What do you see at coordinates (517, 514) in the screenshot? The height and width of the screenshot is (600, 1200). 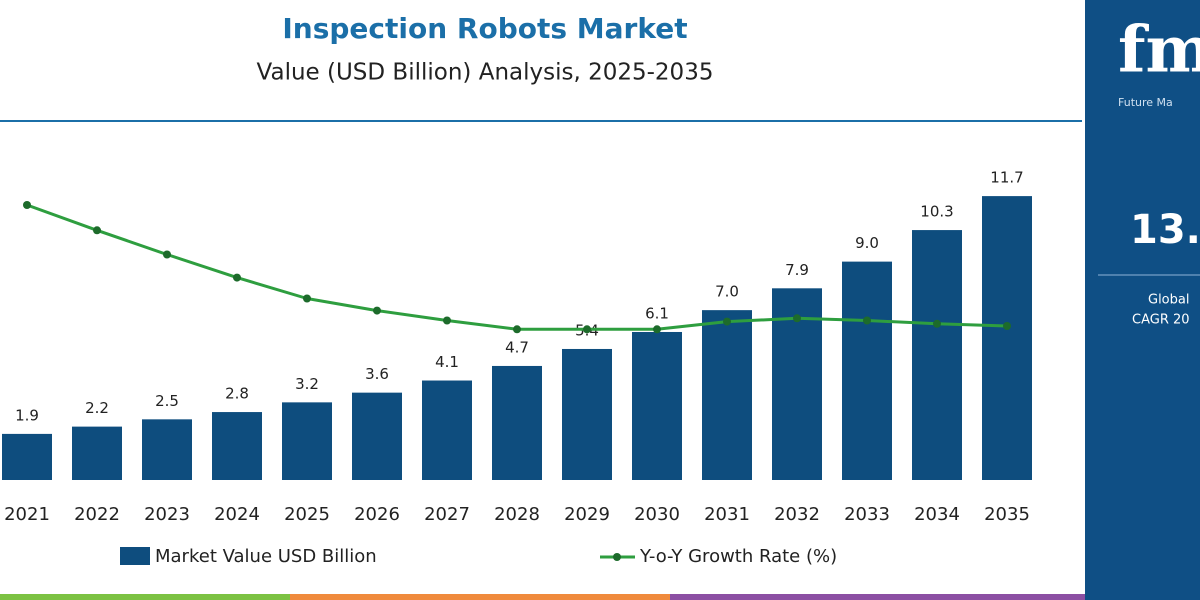 I see `x-tick-label: 2028` at bounding box center [517, 514].